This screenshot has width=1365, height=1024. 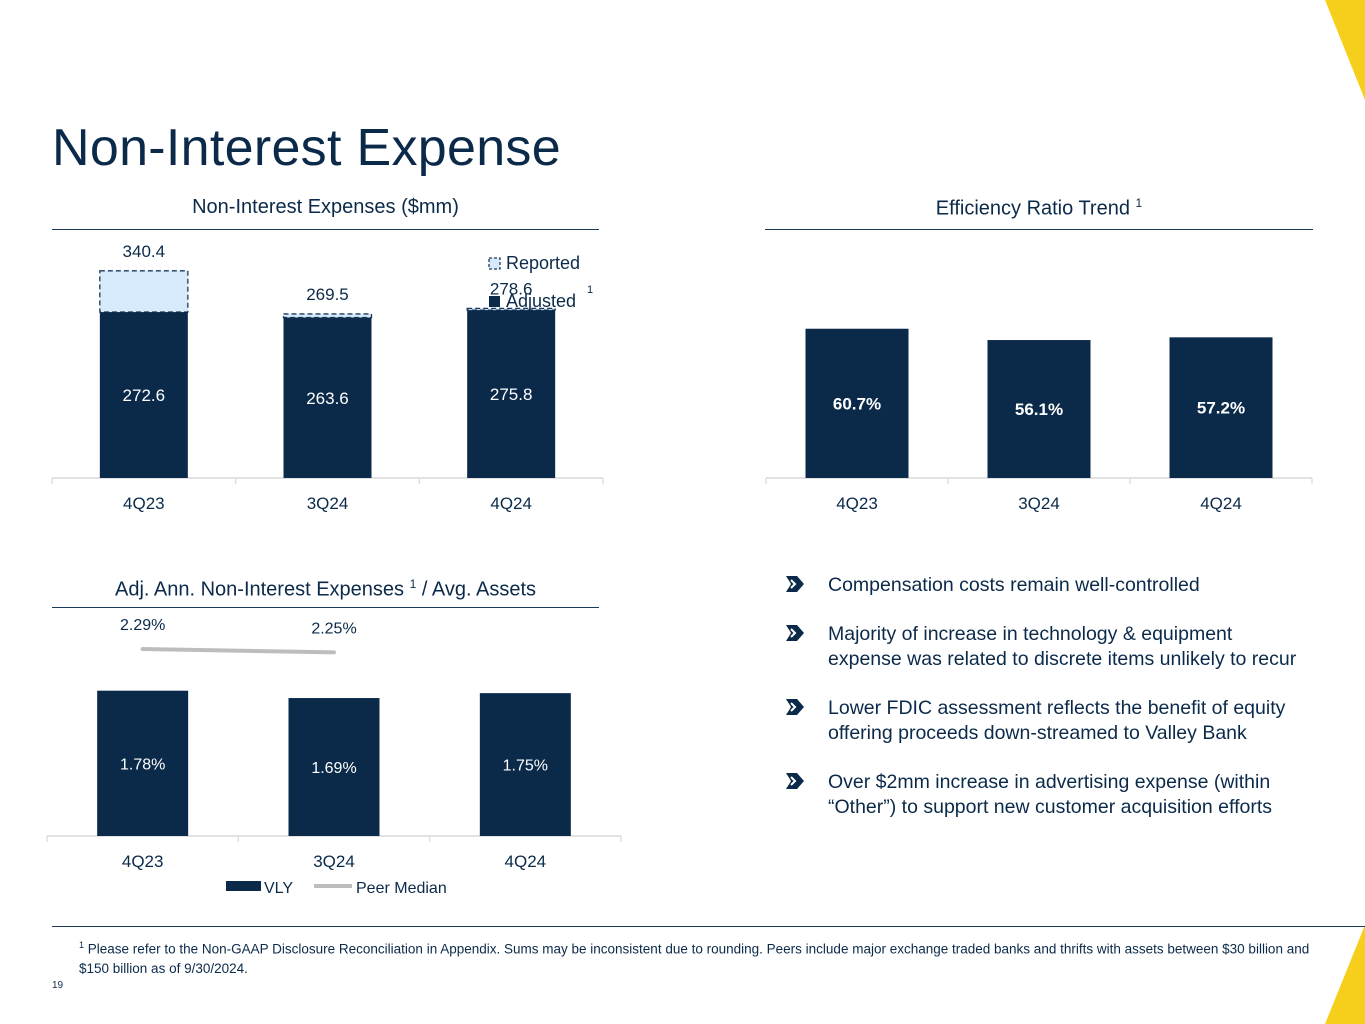 I want to click on nie-category-label: 4Q24, so click(x=511, y=503).